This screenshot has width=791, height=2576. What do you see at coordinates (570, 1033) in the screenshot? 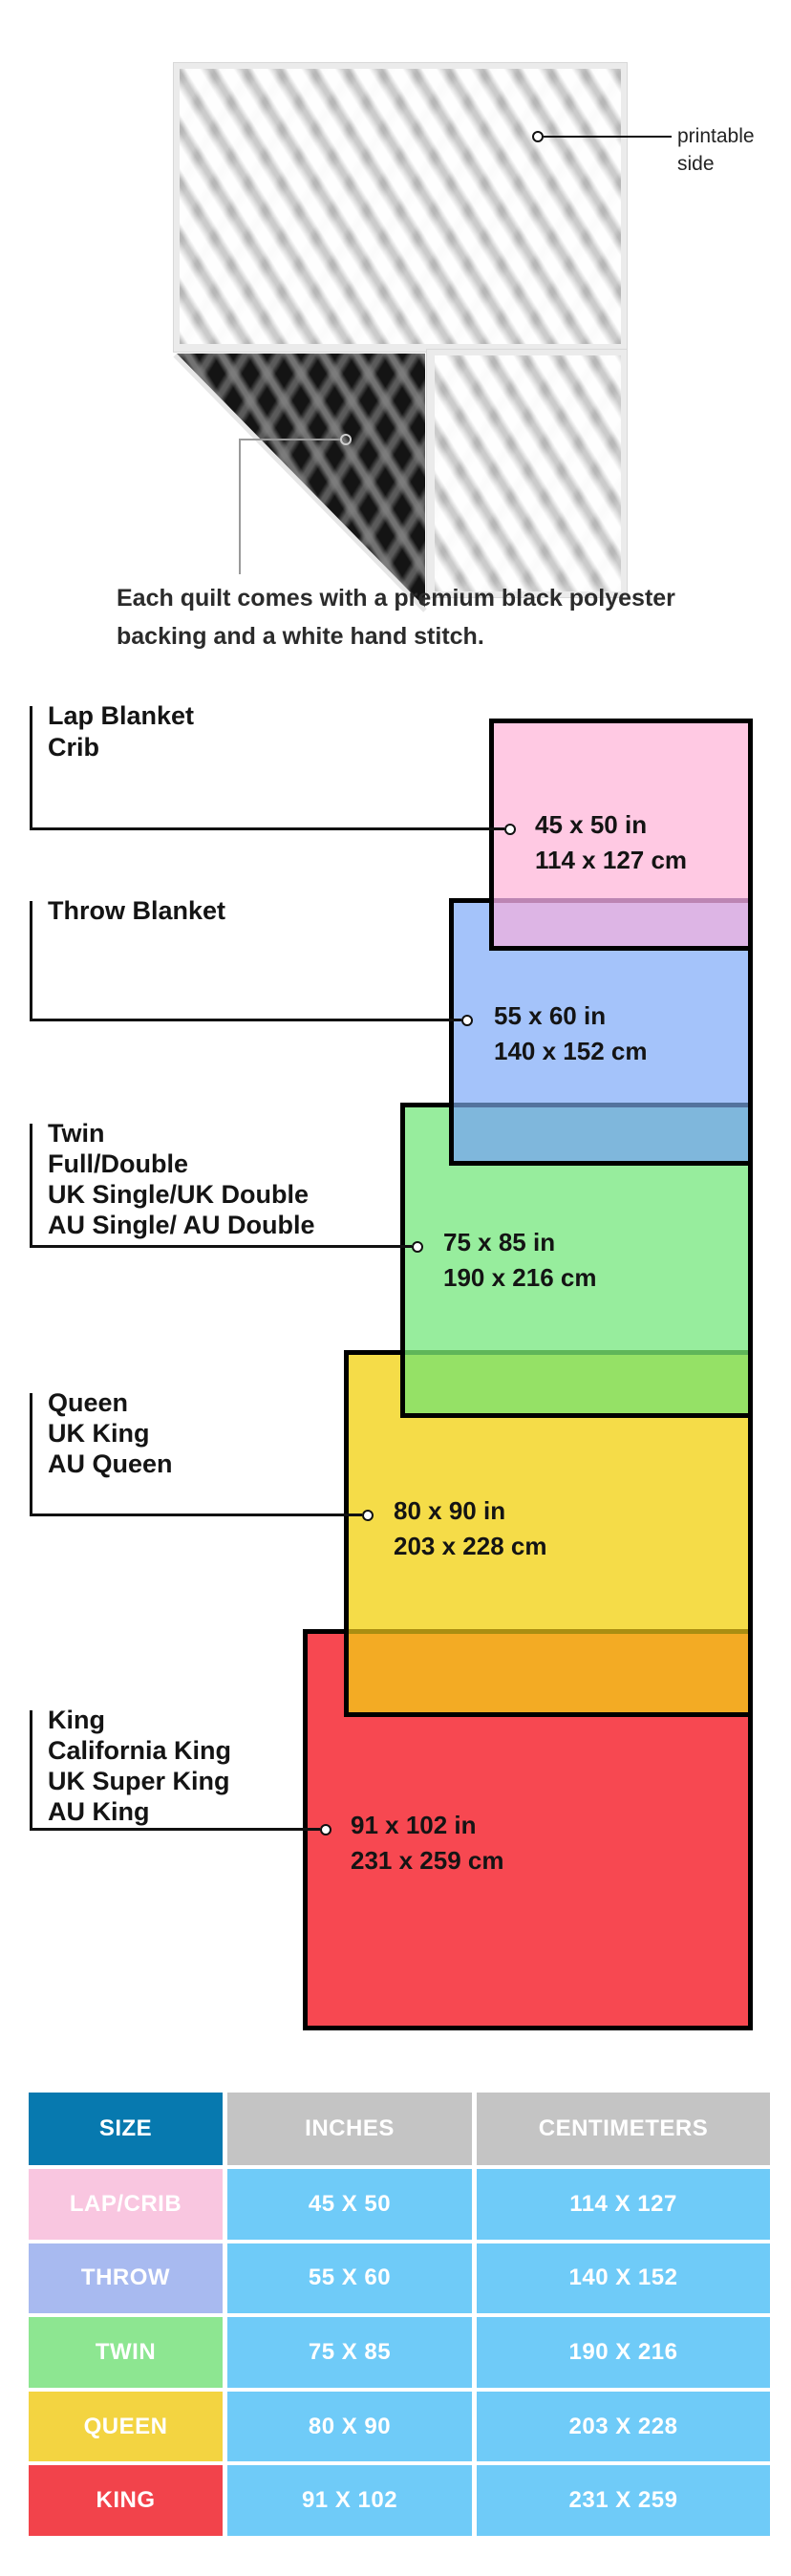
I see `dimensions-throw: 55 x 60 in 140 x 152 cm` at bounding box center [570, 1033].